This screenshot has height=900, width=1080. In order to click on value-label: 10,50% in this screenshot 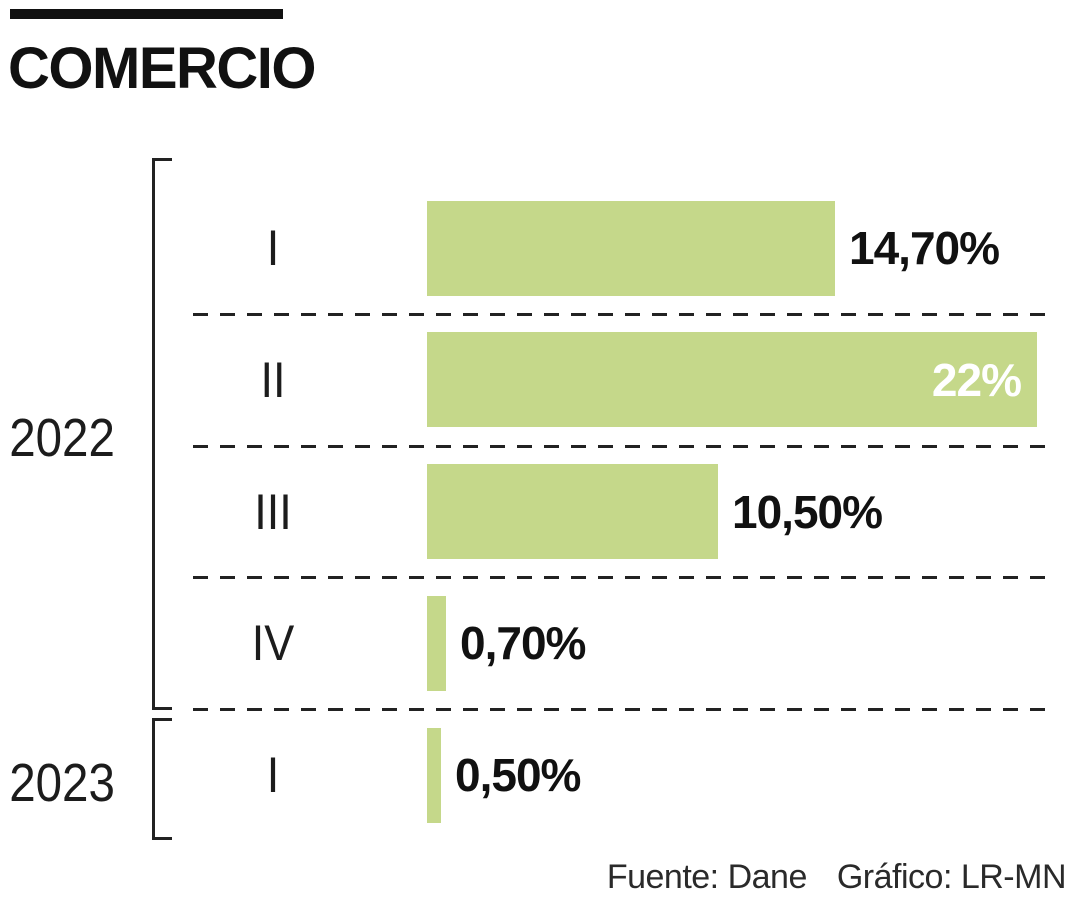, I will do `click(807, 512)`.